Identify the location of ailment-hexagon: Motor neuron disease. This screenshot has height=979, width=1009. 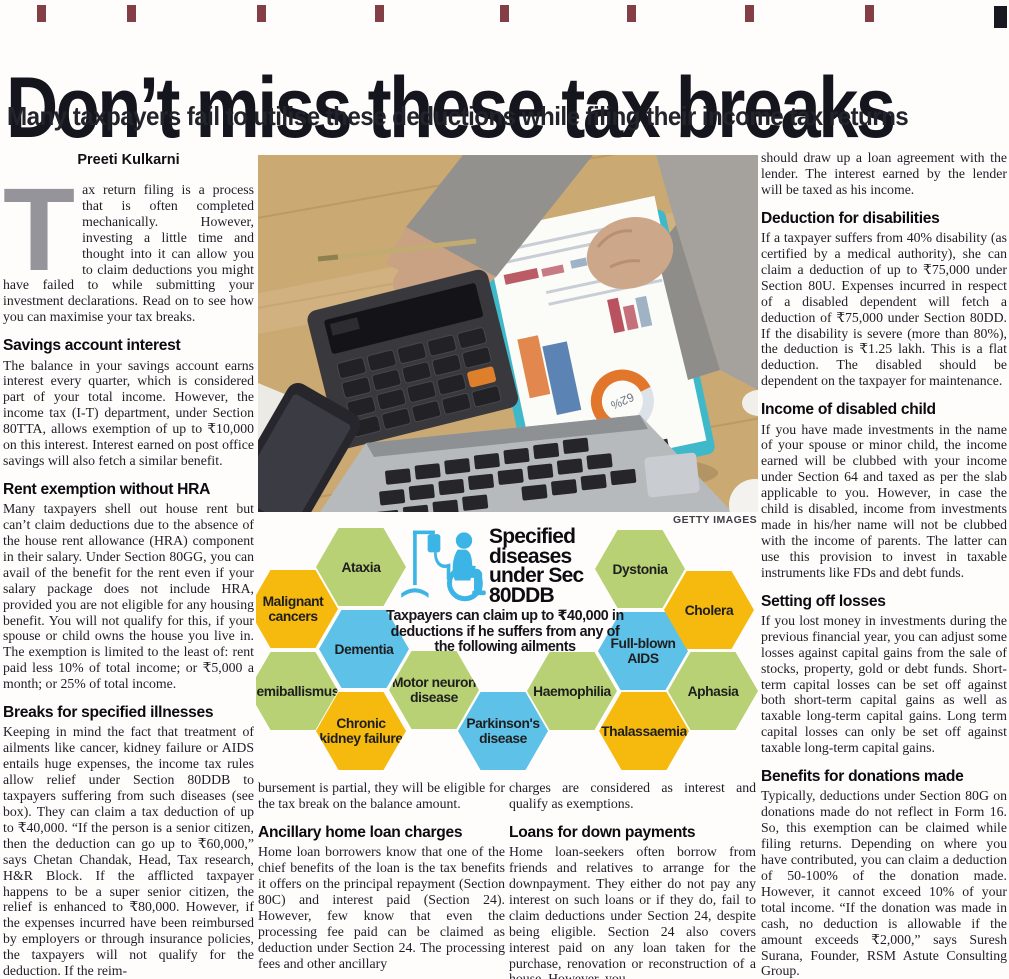
(434, 690).